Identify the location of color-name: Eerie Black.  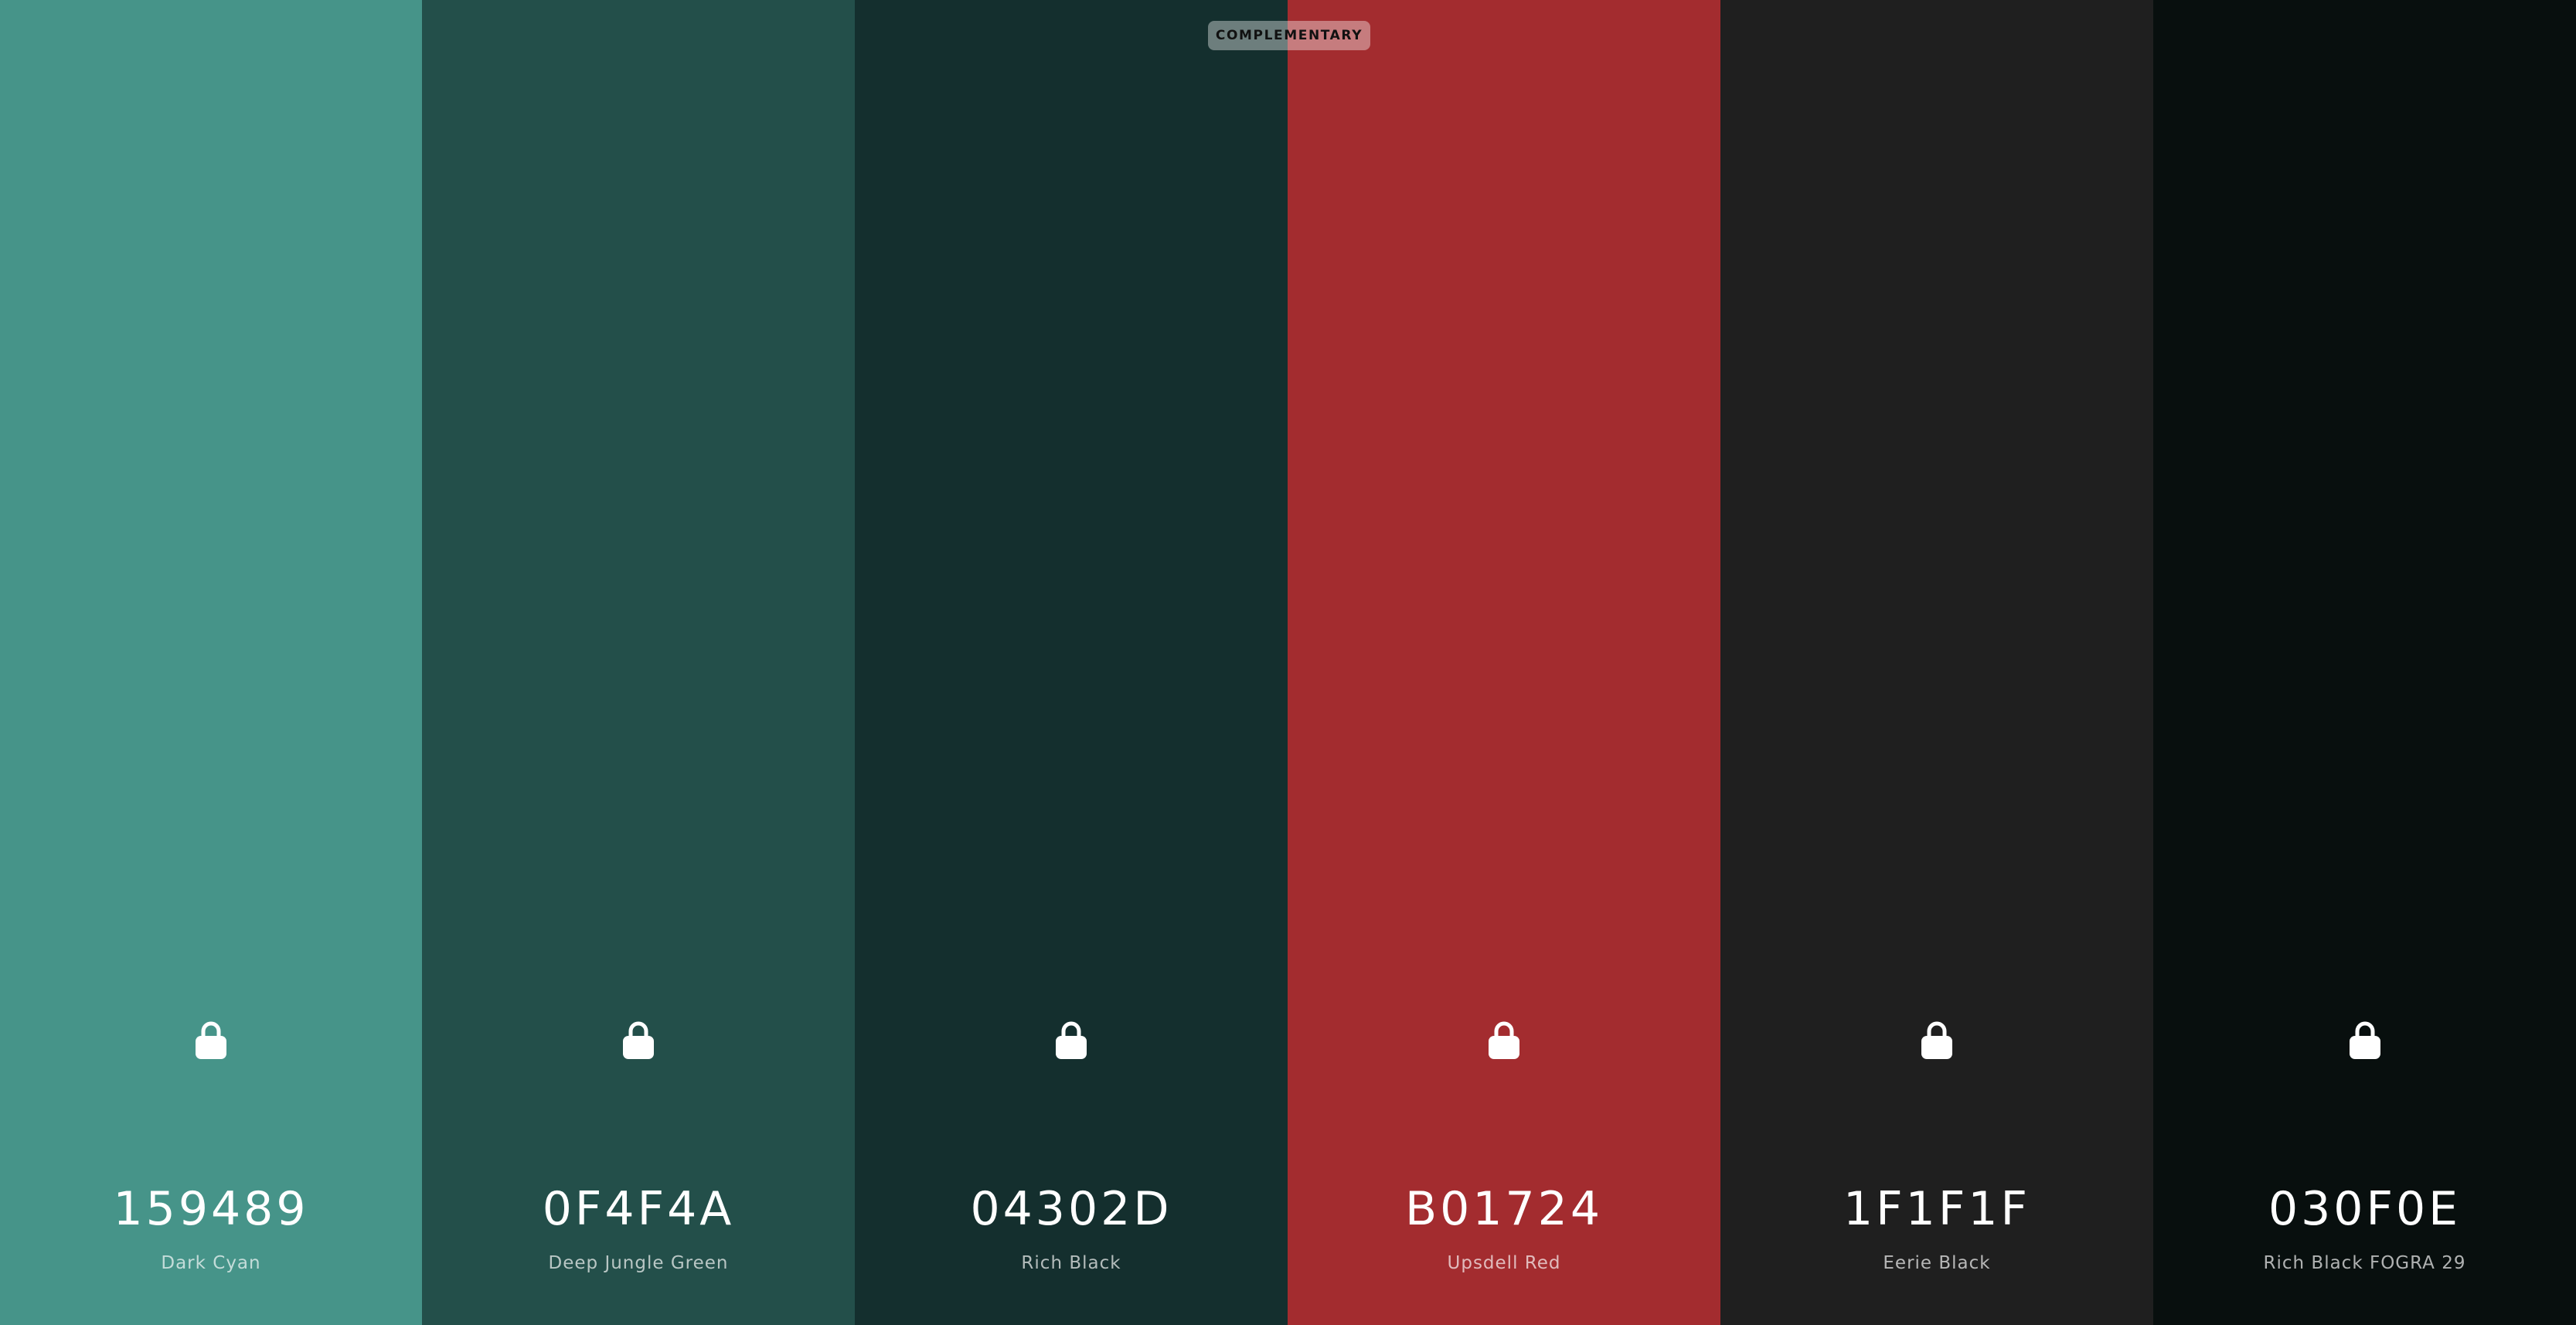
(1937, 1263).